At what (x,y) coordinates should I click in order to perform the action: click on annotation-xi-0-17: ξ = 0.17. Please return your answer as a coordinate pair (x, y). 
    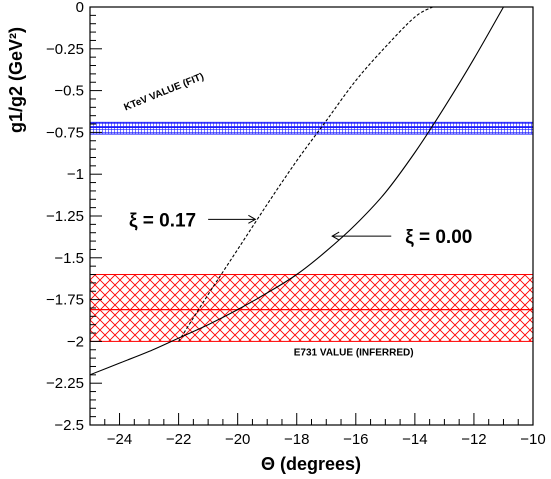
    Looking at the image, I should click on (162, 220).